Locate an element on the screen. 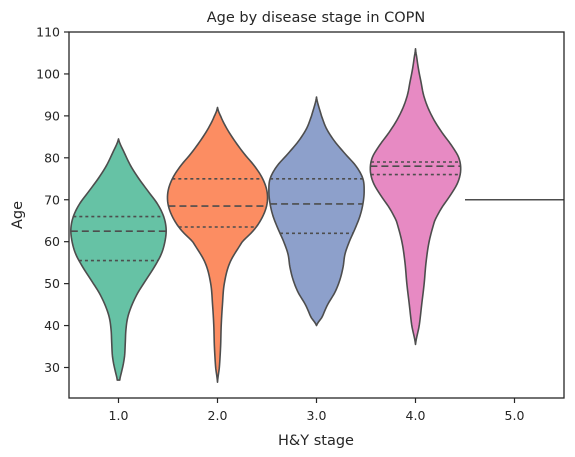 This screenshot has width=575, height=457. y-tick-label: 50 is located at coordinates (52, 283).